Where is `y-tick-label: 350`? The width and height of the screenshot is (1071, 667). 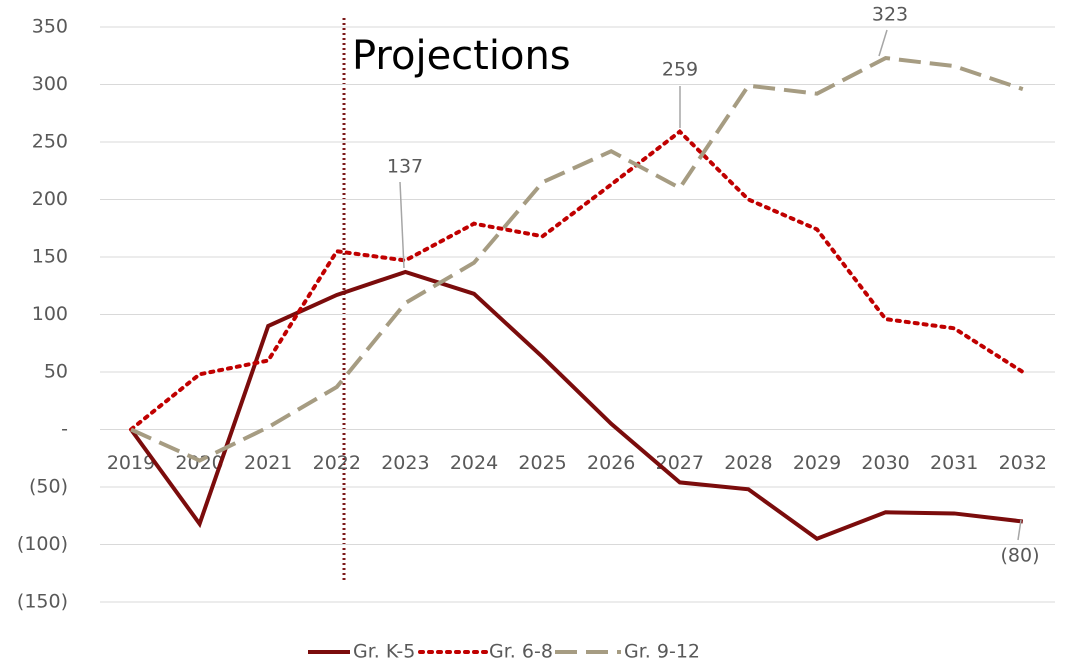
y-tick-label: 350 is located at coordinates (50, 27).